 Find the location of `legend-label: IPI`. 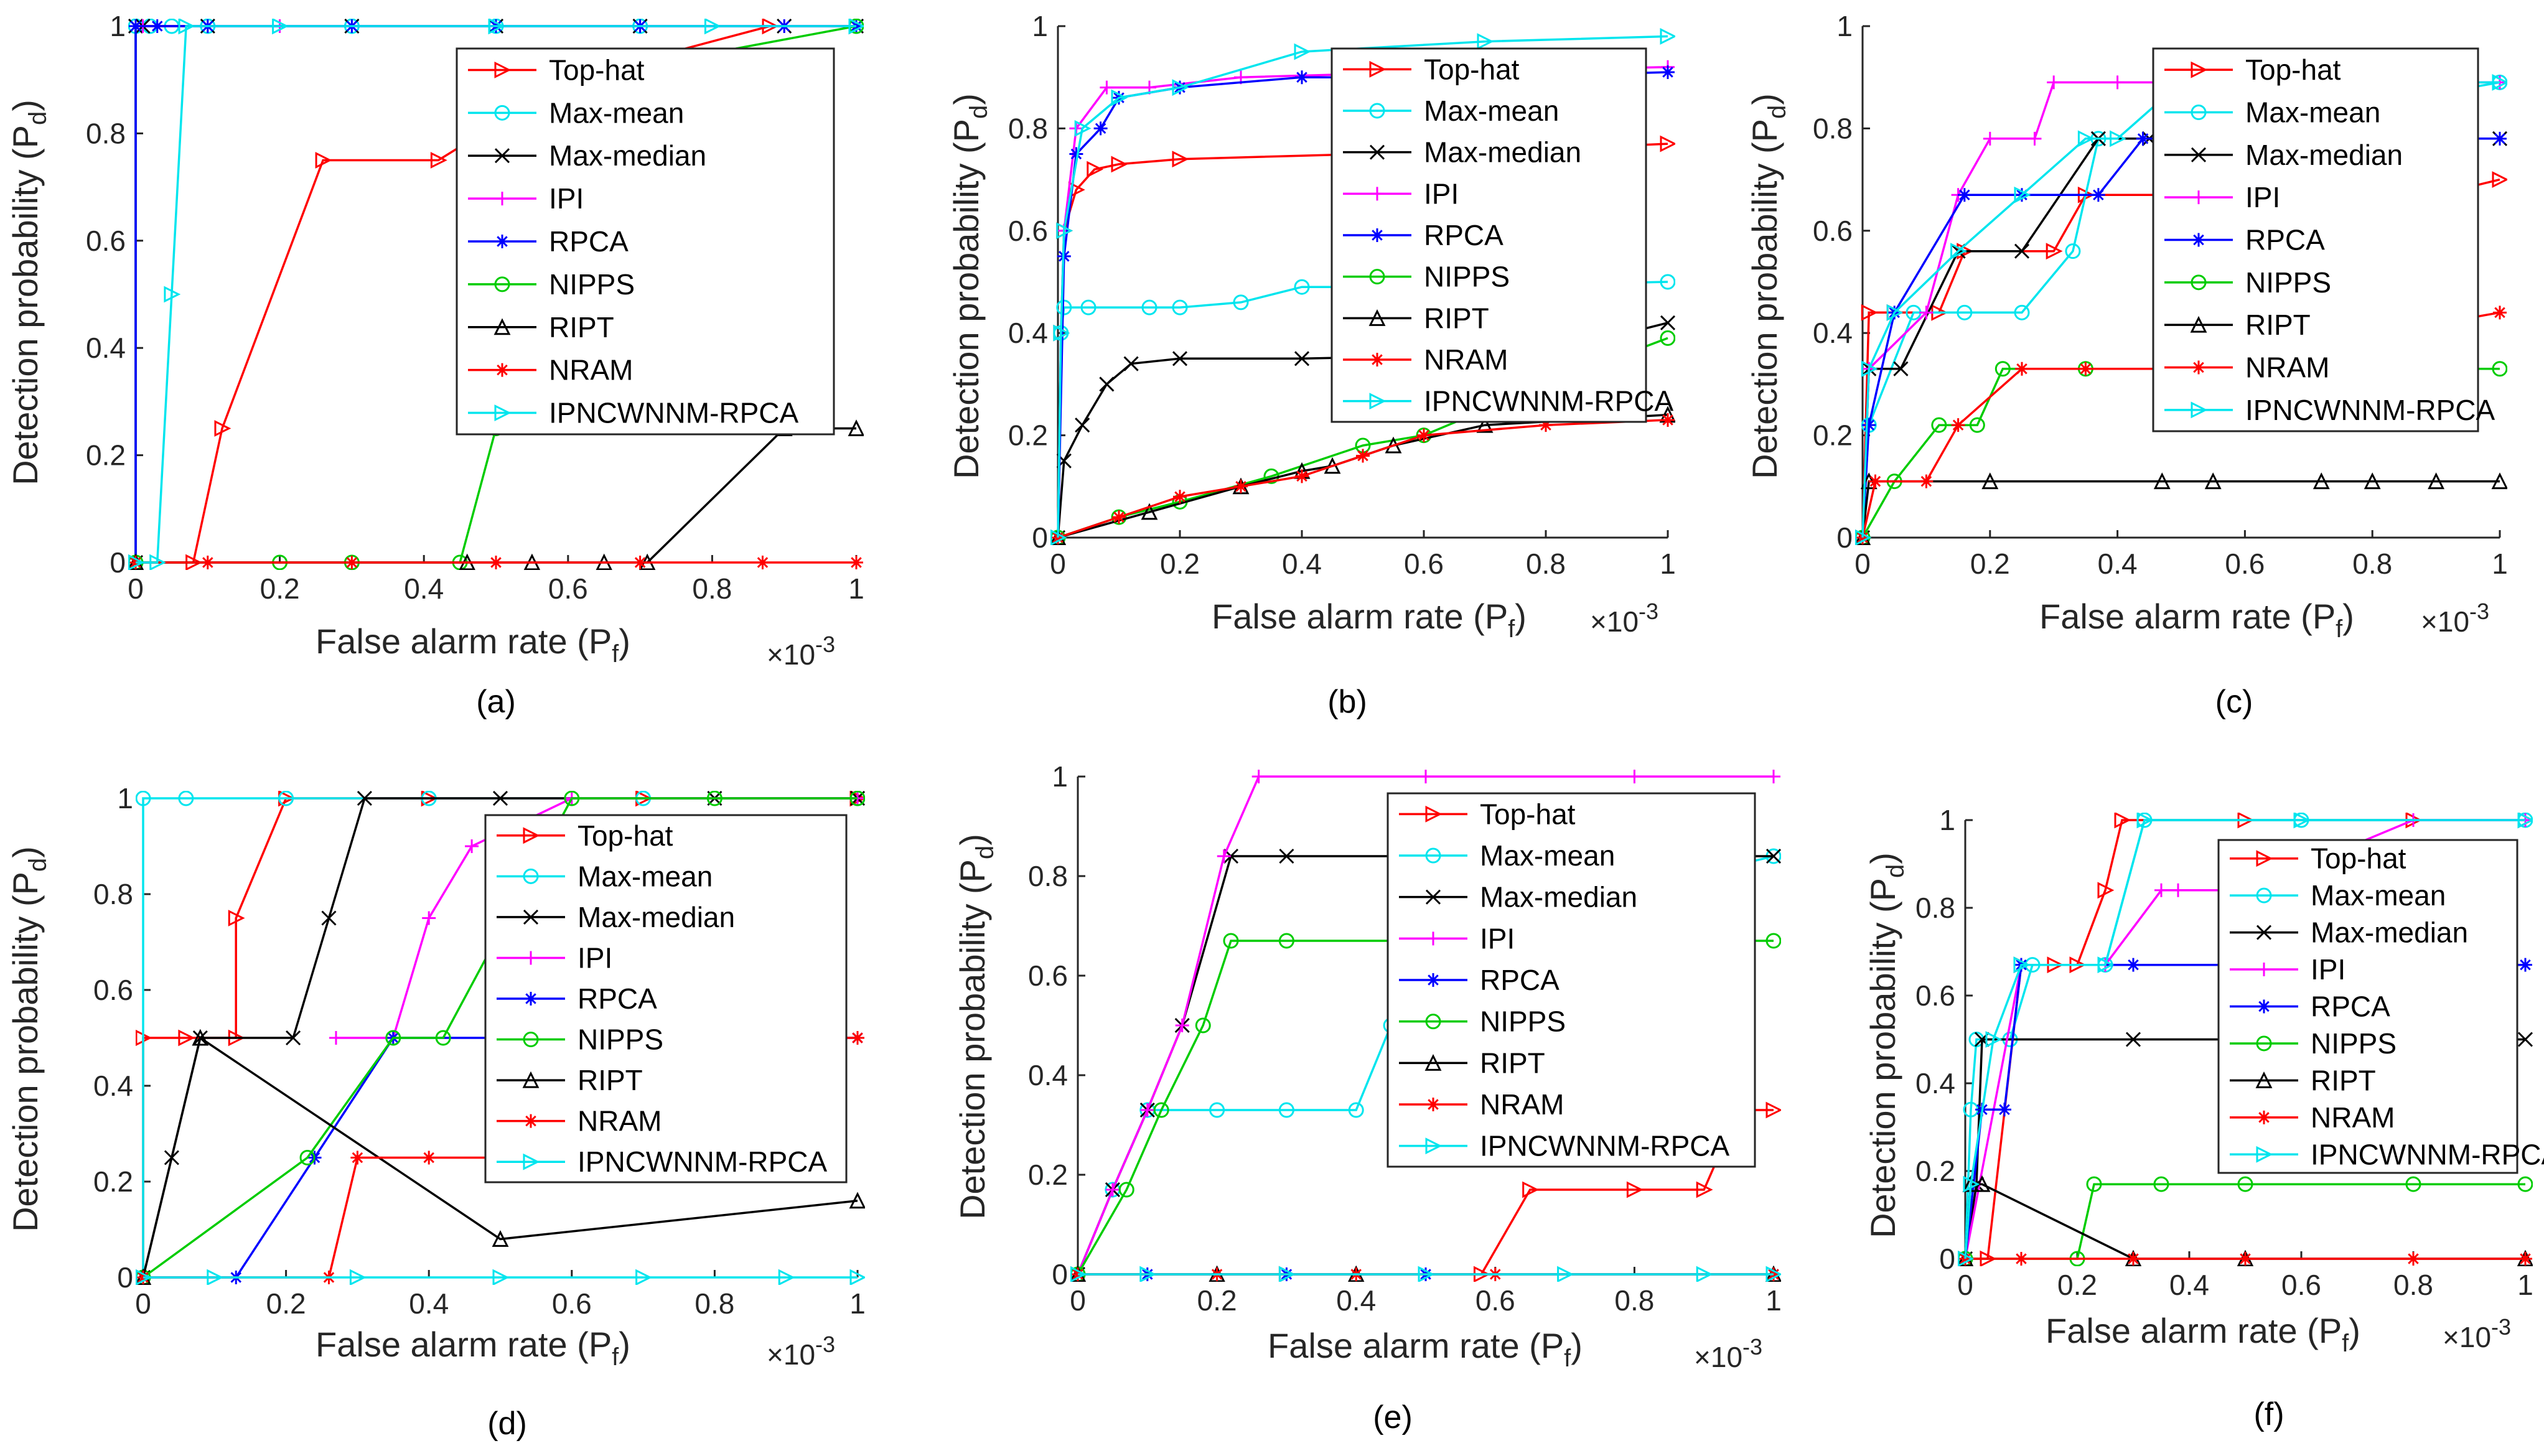

legend-label: IPI is located at coordinates (2262, 197).